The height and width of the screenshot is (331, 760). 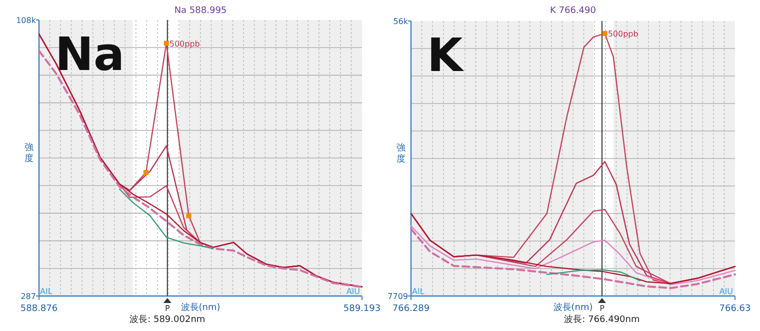 What do you see at coordinates (398, 296) in the screenshot?
I see `y-tick-label: 7709` at bounding box center [398, 296].